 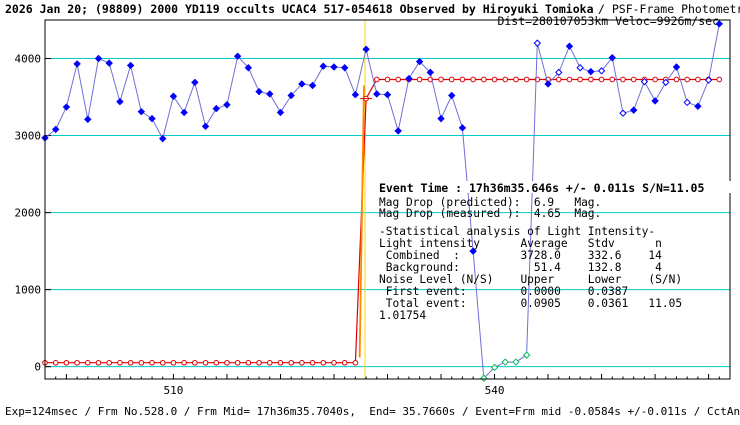 What do you see at coordinates (608, 21) in the screenshot?
I see `chart-subtitle: Dist=280107053km Veloc=9926m/sec` at bounding box center [608, 21].